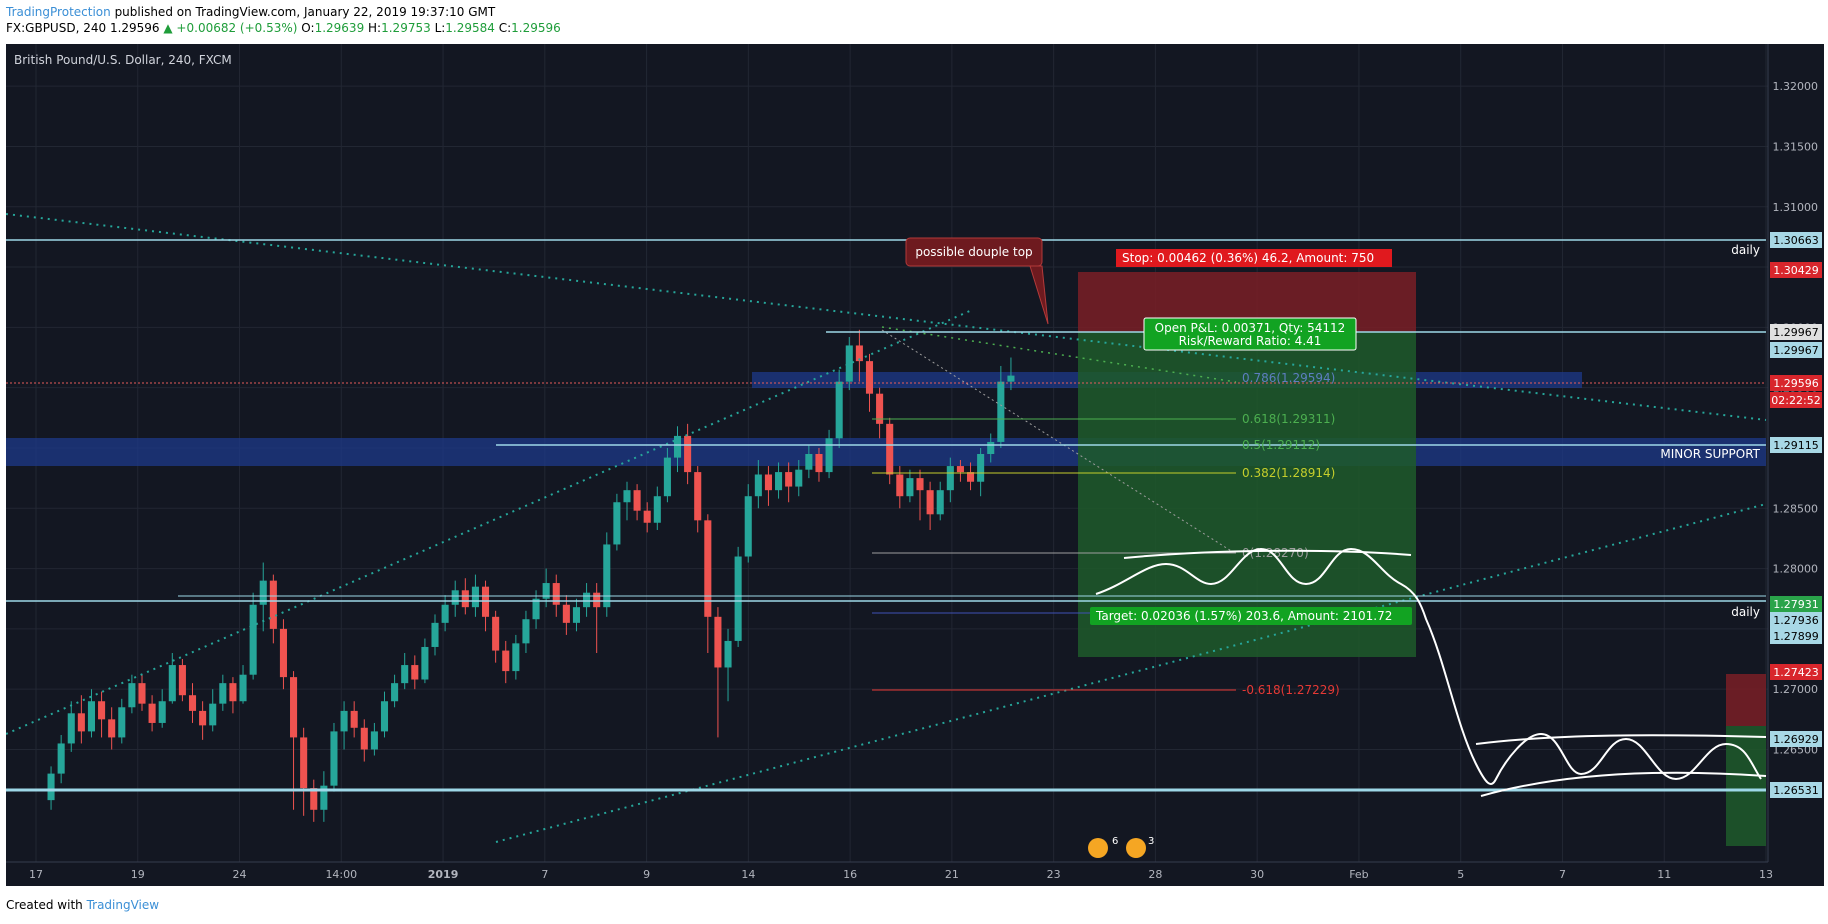  What do you see at coordinates (974, 252) in the screenshot?
I see `annotation-callout` at bounding box center [974, 252].